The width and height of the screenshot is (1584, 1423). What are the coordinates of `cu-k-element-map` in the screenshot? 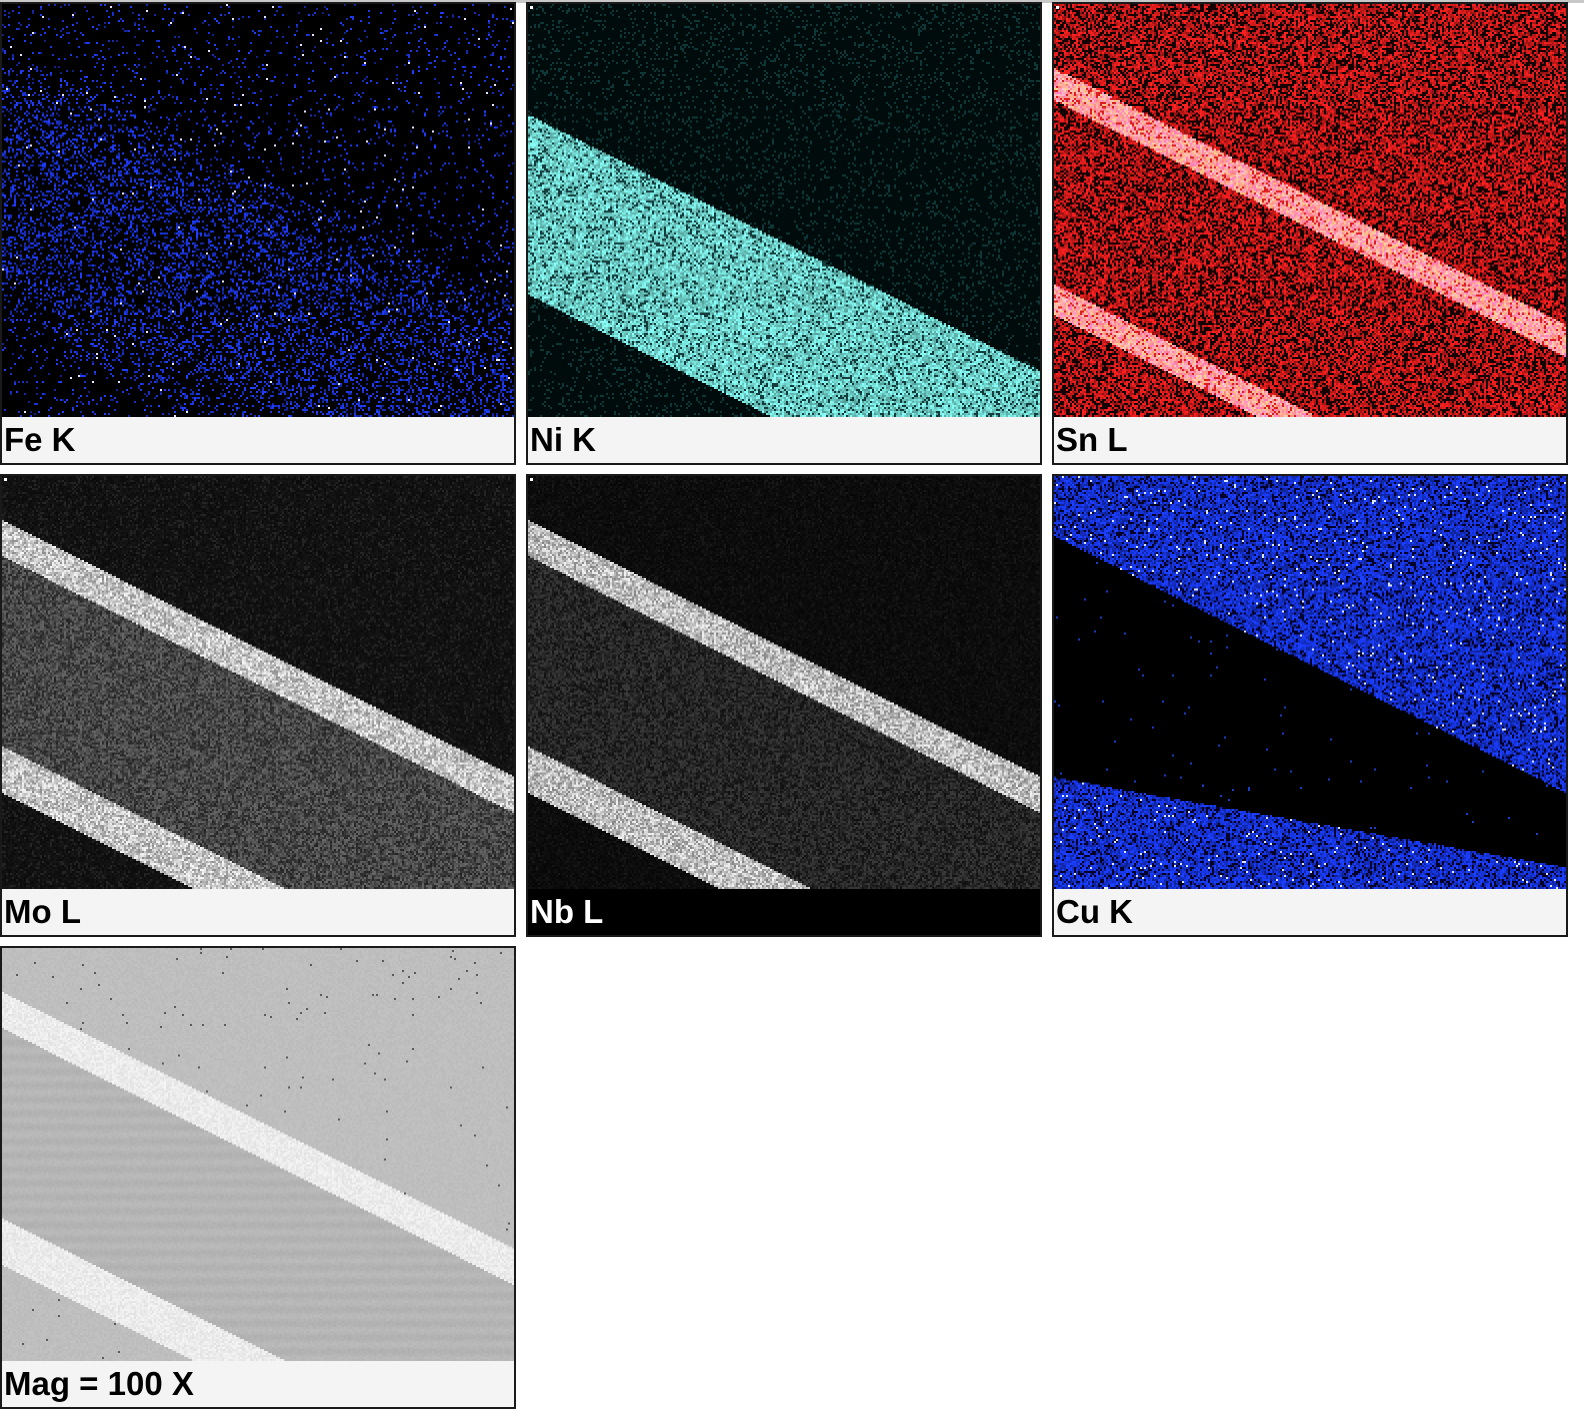 It's located at (1310, 682).